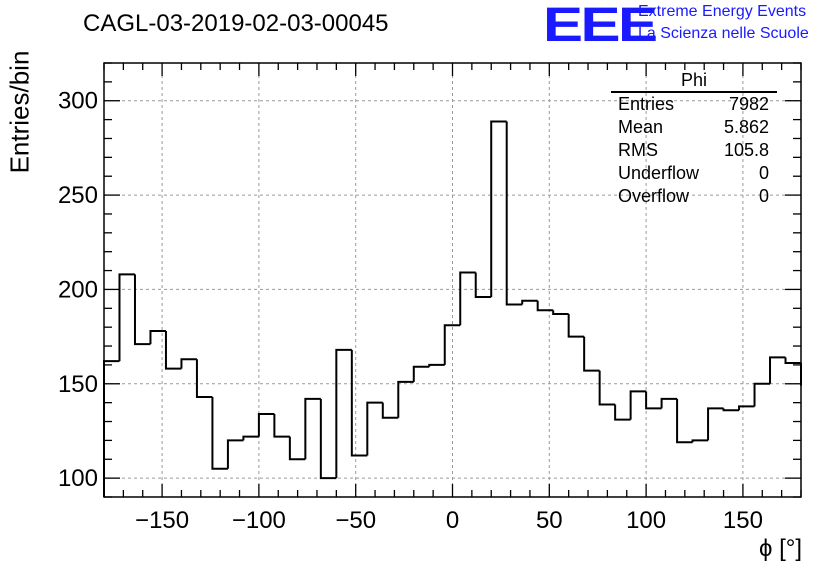  Describe the element at coordinates (638, 150) in the screenshot. I see `stats-label: RMS` at that location.